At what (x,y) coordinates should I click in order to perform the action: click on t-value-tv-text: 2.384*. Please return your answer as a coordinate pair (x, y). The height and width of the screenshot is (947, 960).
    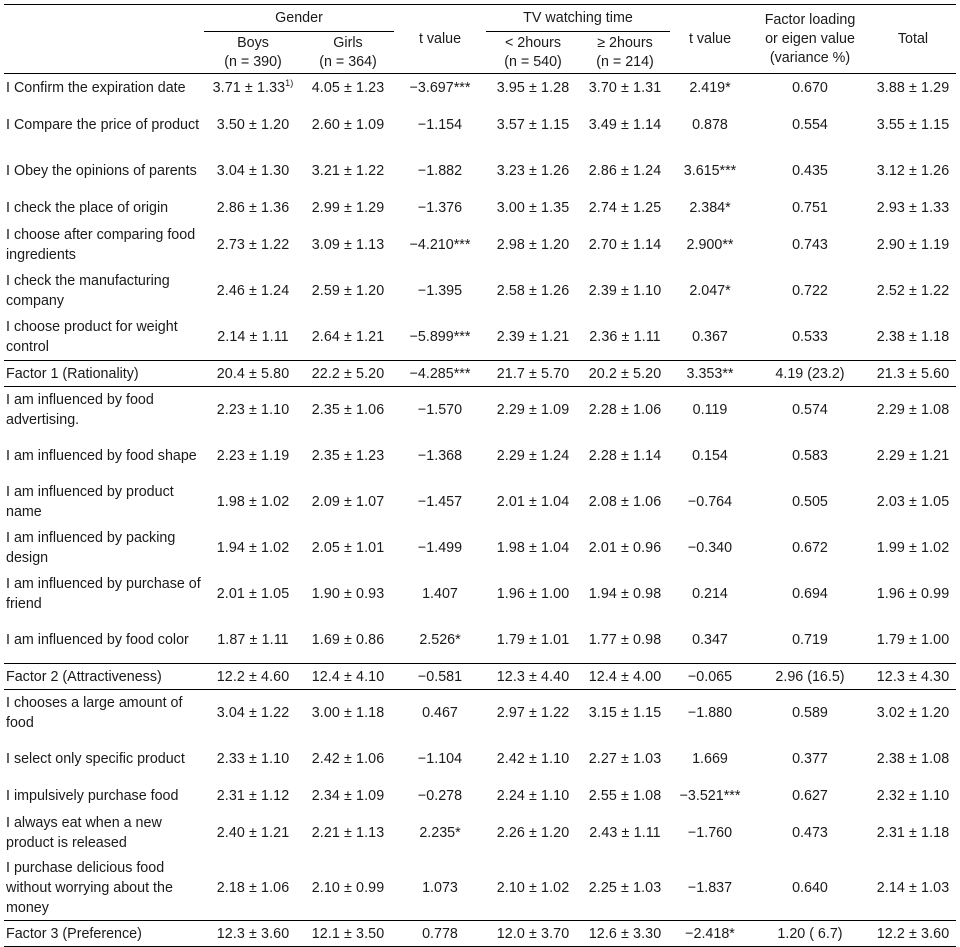
    Looking at the image, I should click on (710, 208).